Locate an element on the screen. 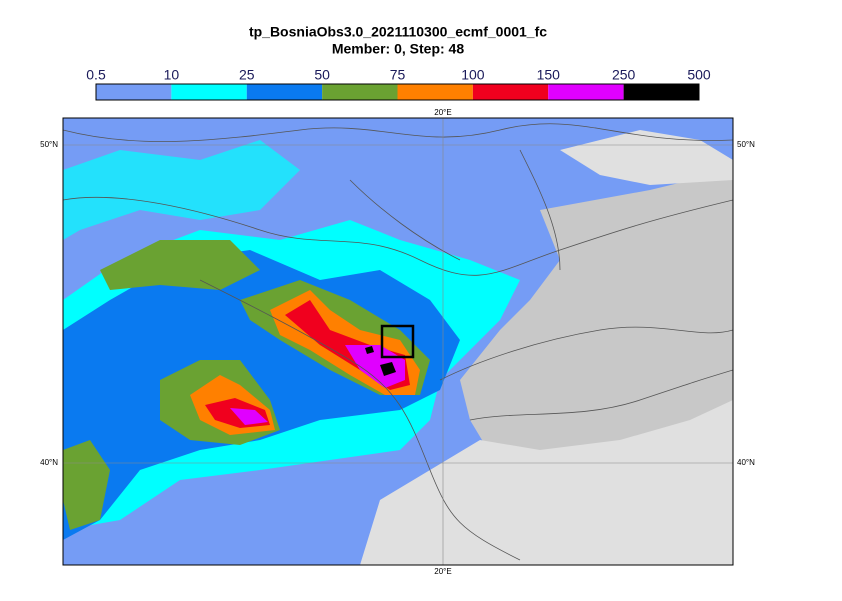 The width and height of the screenshot is (842, 601). title: tp_BosniaObs3.0_2021110300_ecmf_0001_fc is located at coordinates (398, 32).